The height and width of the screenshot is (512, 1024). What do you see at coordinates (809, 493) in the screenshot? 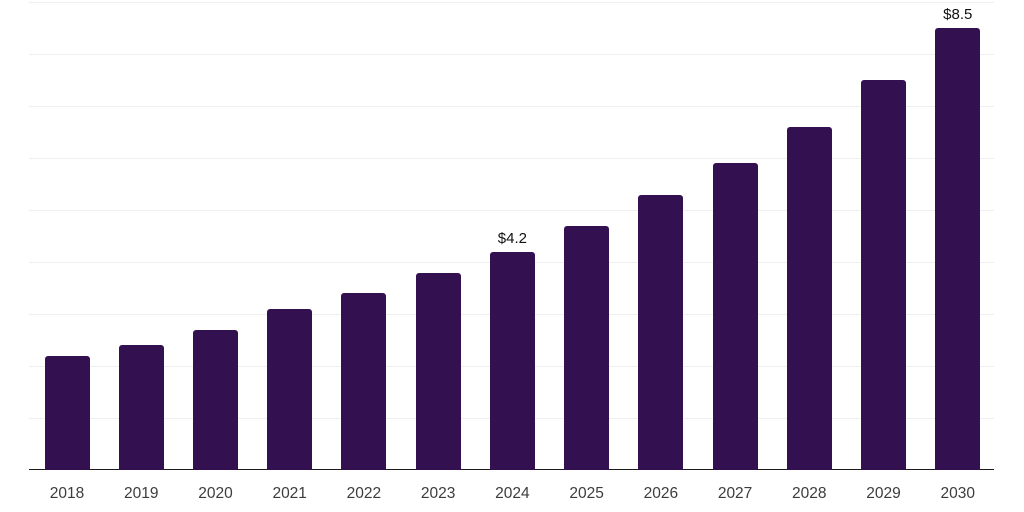
I see `x-tick-label-2028: 2028` at bounding box center [809, 493].